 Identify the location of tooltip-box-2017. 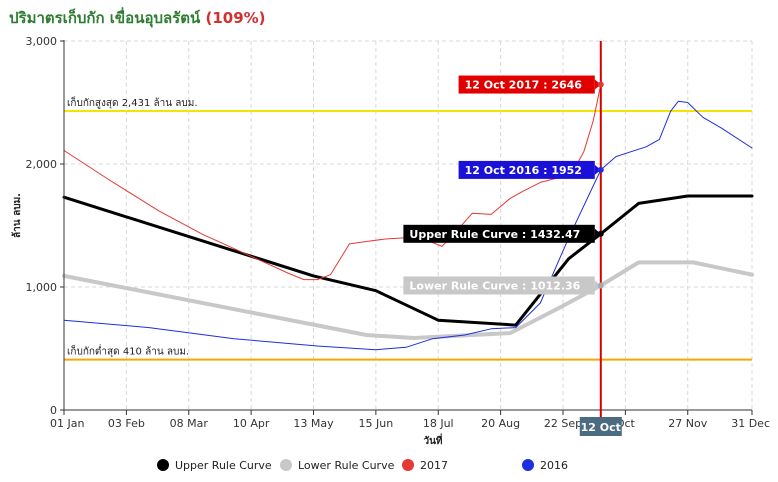
(526, 84).